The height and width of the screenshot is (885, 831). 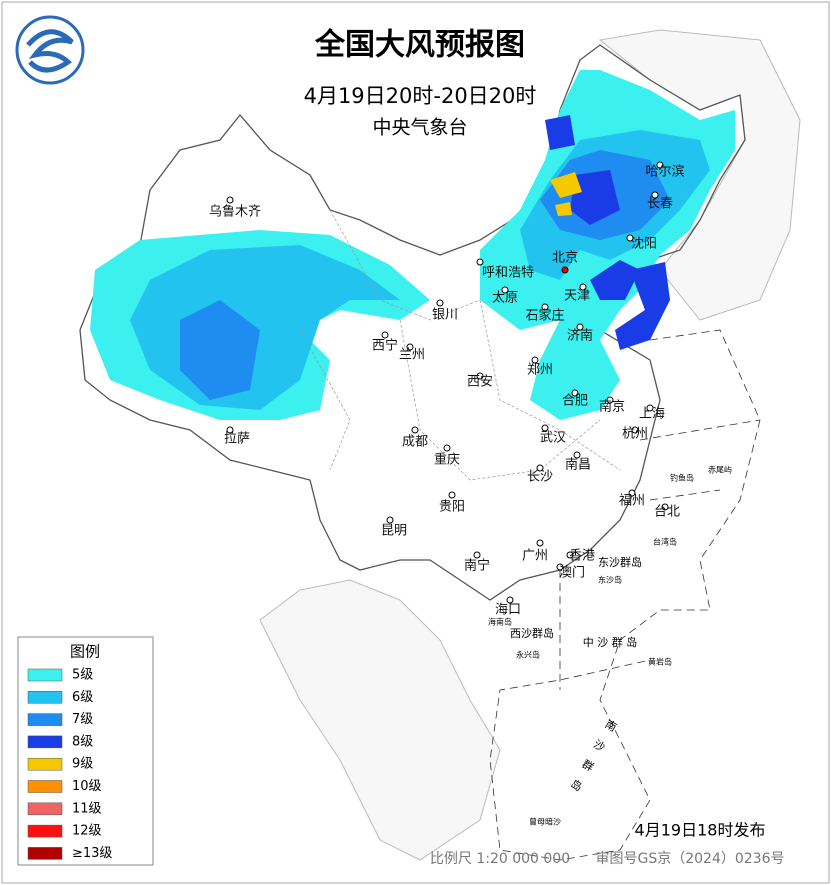 I want to click on city-label: 北京, so click(x=565, y=258).